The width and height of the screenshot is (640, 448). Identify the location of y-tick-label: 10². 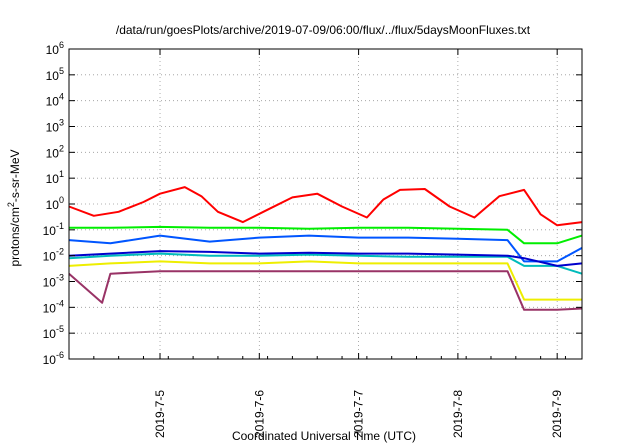
(55, 151).